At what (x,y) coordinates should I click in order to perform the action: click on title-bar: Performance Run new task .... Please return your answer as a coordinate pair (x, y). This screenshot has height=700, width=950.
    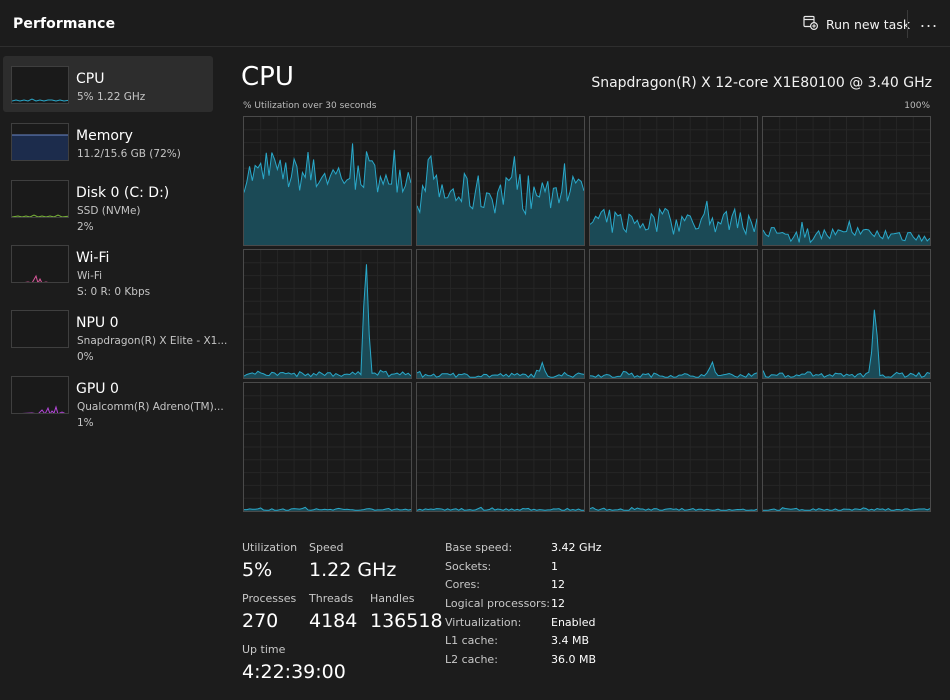
    Looking at the image, I should click on (475, 23).